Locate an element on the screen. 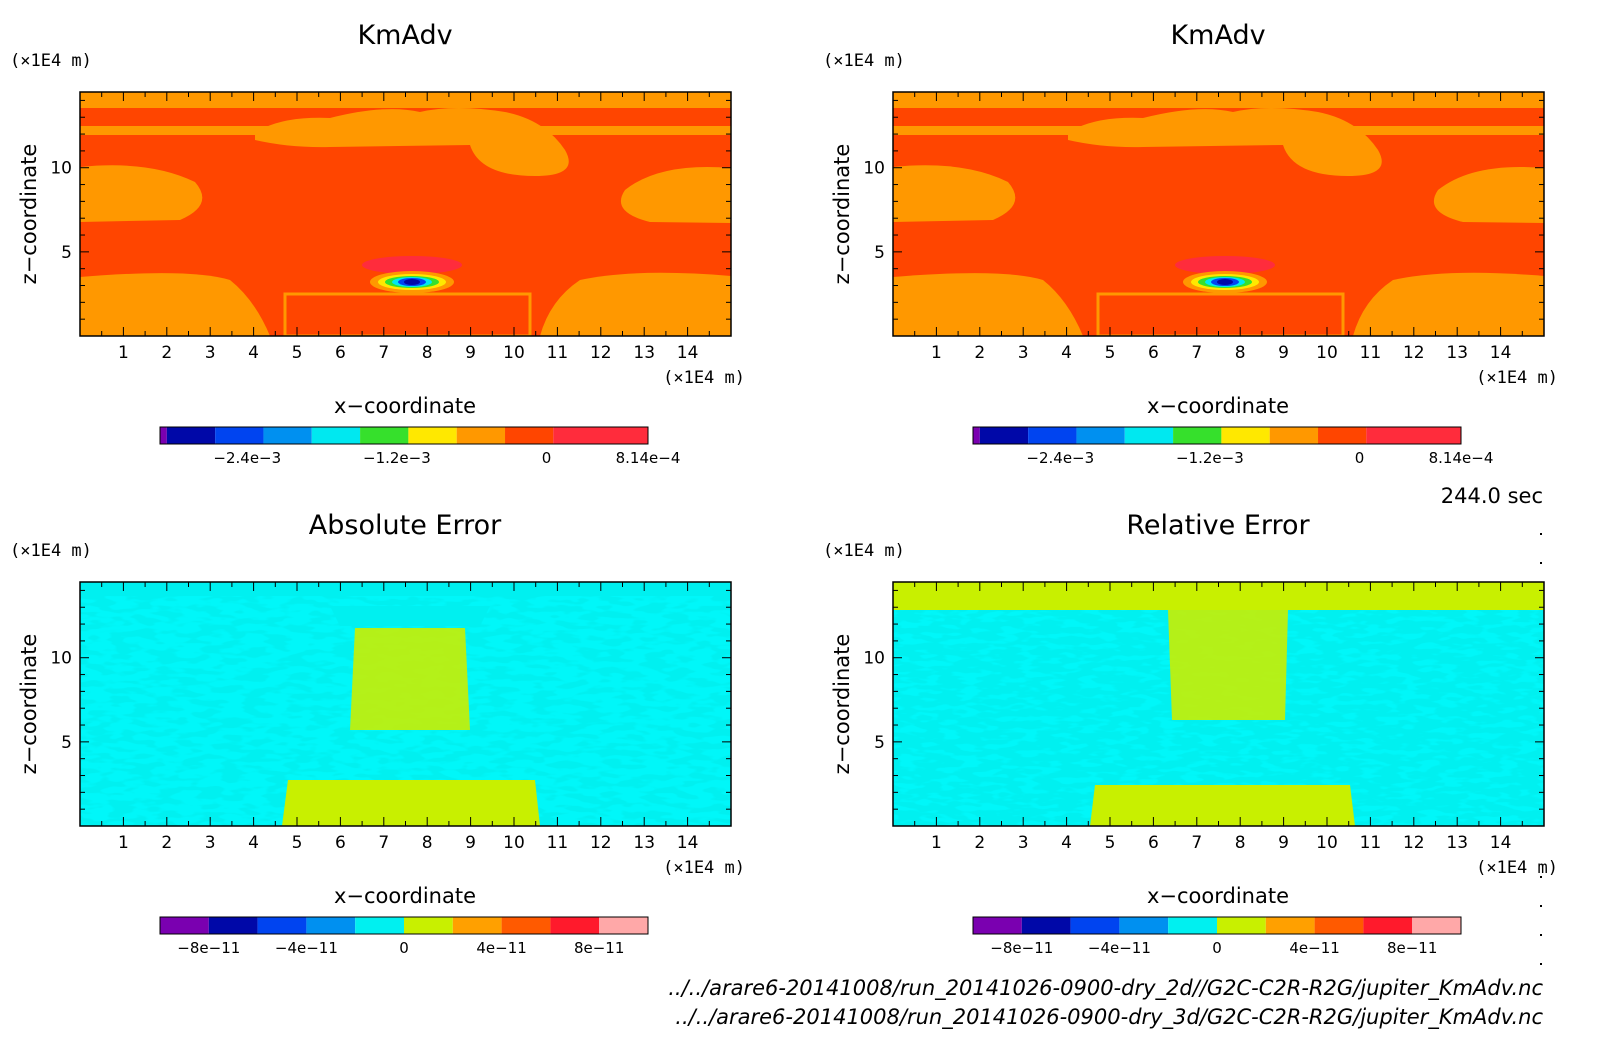 The width and height of the screenshot is (1604, 1054). chart-title: Relative Error is located at coordinates (1218, 525).